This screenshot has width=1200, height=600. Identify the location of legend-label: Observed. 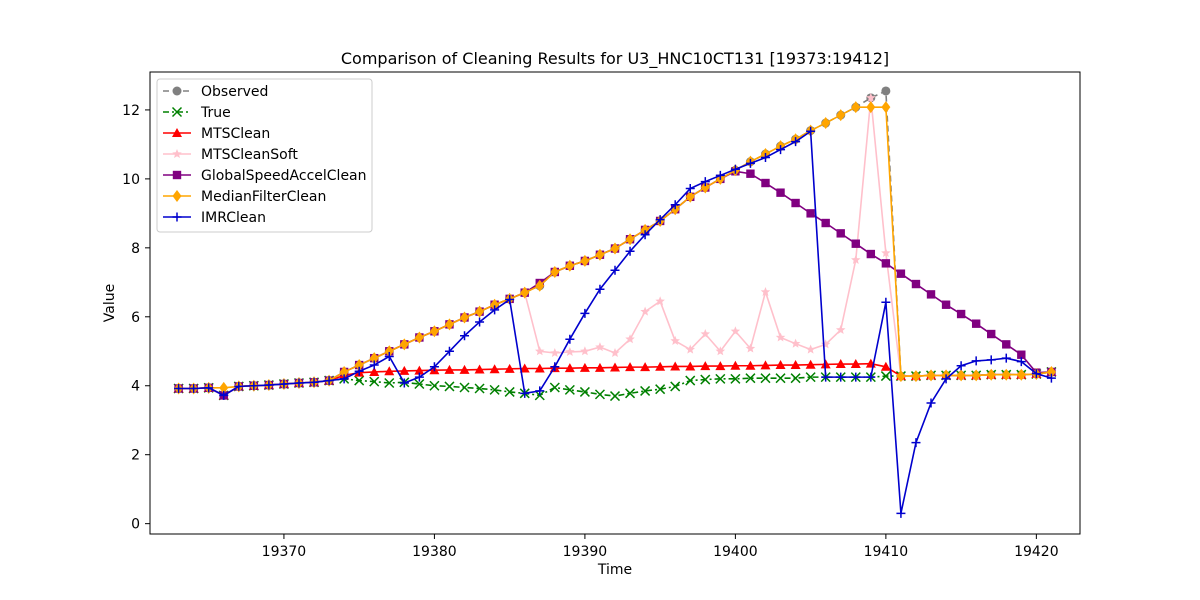
(234, 92).